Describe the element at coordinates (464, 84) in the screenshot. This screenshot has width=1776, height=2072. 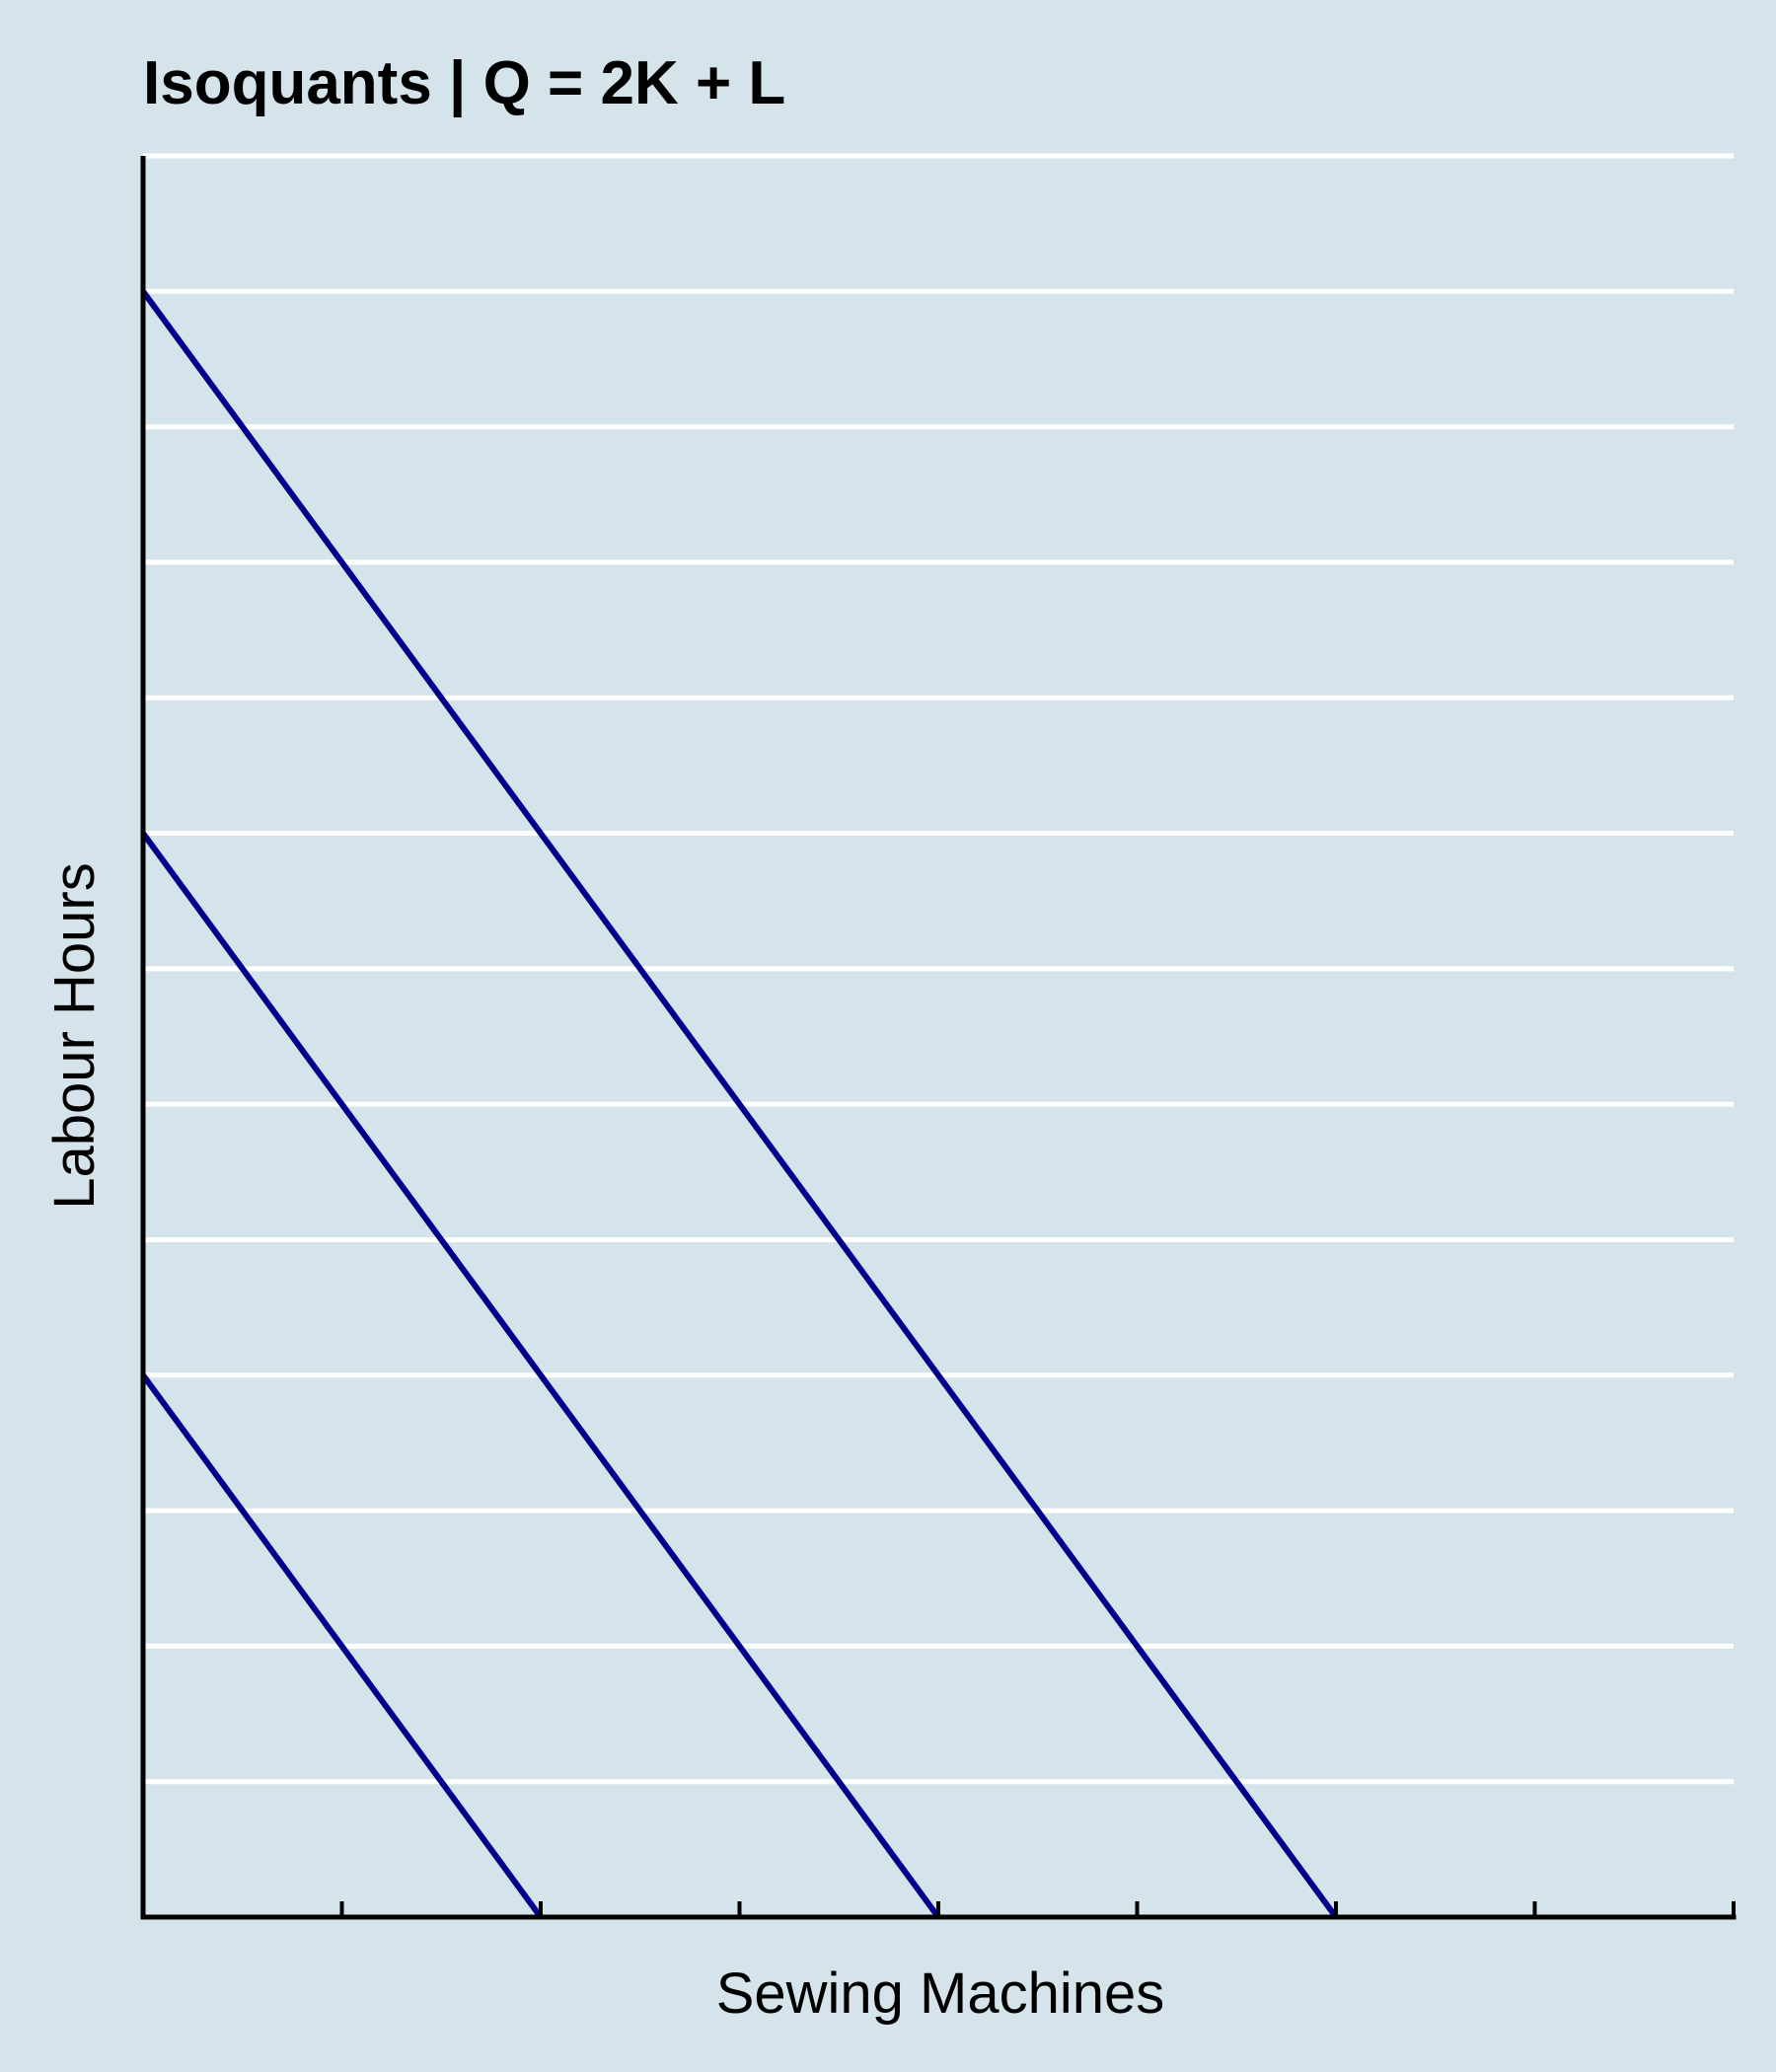
I see `chart-title: Isoquants | Q = 2K + L` at that location.